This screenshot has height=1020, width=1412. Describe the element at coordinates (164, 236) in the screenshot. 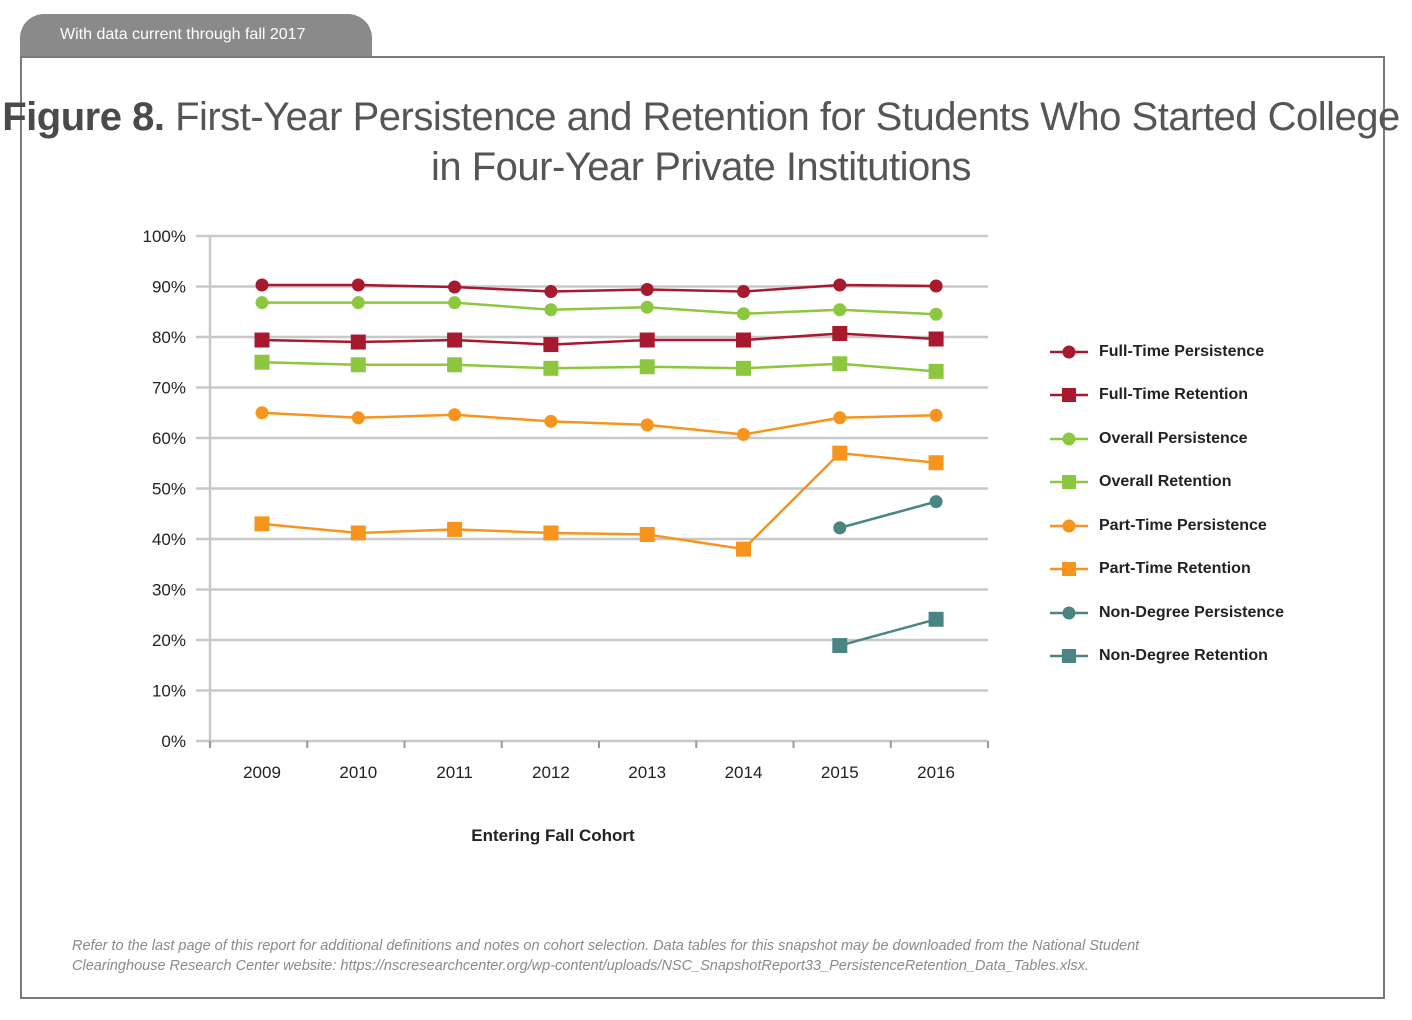

I see `y-tick-label: 100%` at that location.